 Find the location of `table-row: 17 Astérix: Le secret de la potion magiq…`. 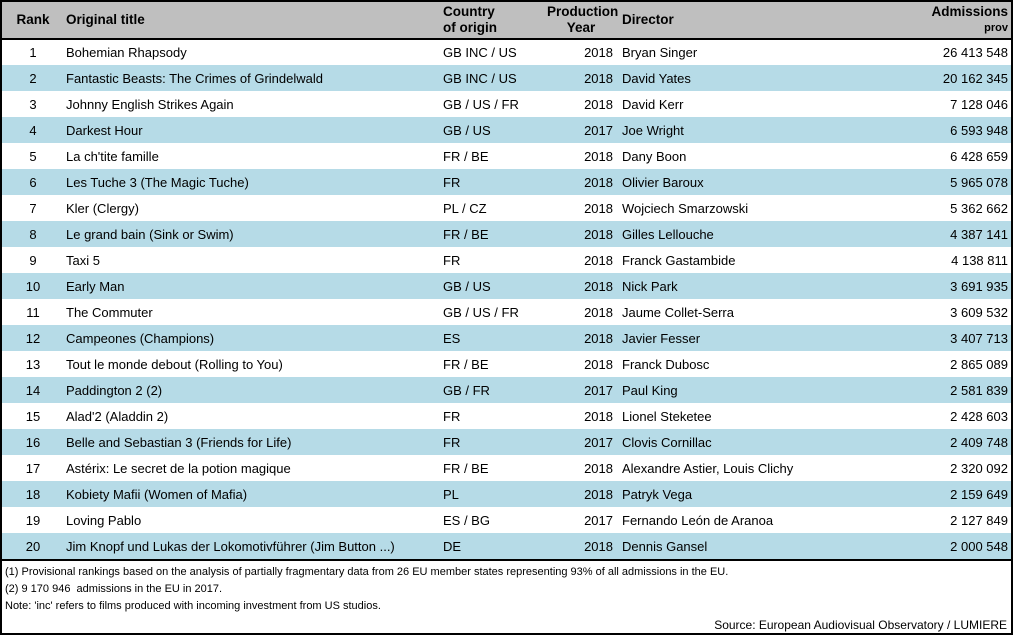

table-row: 17 Astérix: Le secret de la potion magiq… is located at coordinates (506, 468).